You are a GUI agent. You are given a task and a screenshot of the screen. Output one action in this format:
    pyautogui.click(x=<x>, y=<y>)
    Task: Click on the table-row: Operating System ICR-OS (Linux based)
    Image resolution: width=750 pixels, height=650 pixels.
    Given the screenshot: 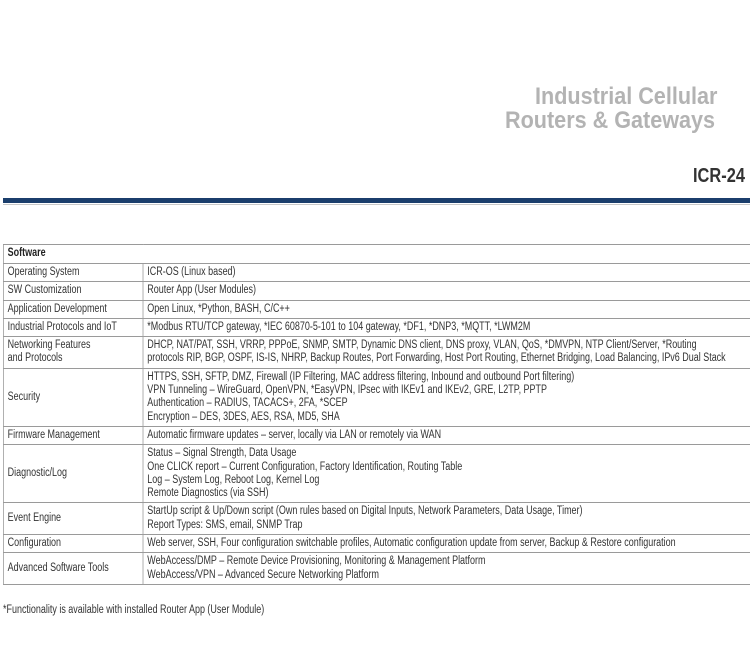 What is the action you would take?
    pyautogui.click(x=376, y=272)
    